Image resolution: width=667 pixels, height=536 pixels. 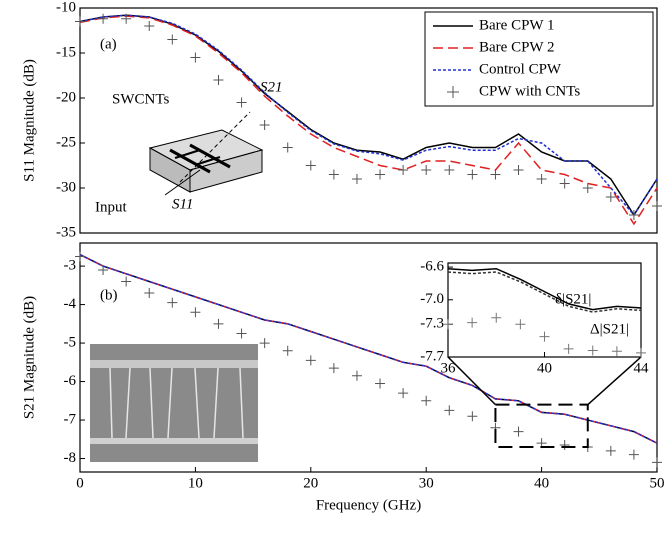 What do you see at coordinates (432, 324) in the screenshot?
I see `y-tick-label: -7.3` at bounding box center [432, 324].